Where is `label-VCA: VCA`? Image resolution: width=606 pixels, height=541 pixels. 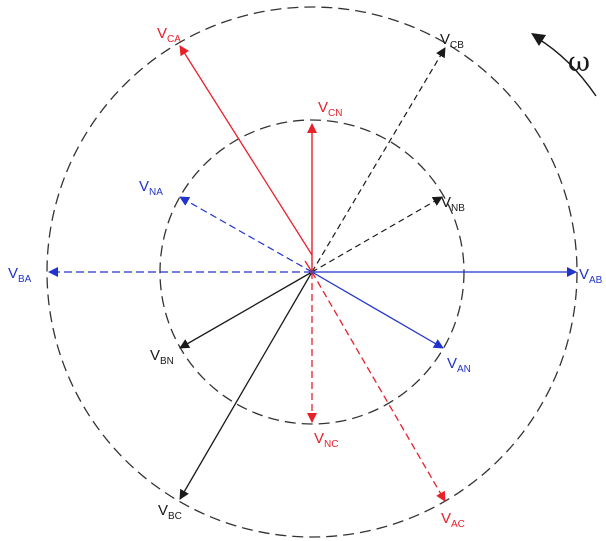 label-VCA: VCA is located at coordinates (169, 35).